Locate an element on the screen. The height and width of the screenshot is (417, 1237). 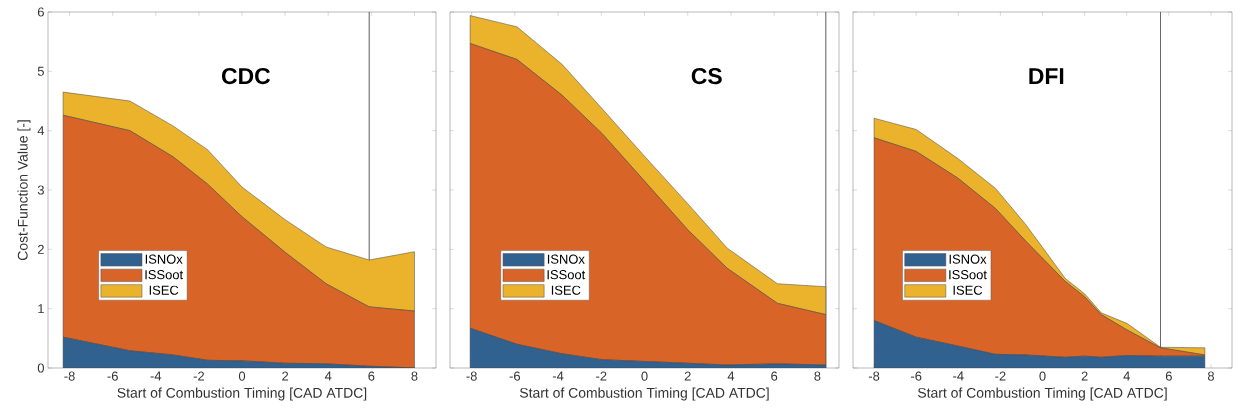
y-tick-label: 6 is located at coordinates (40, 12).